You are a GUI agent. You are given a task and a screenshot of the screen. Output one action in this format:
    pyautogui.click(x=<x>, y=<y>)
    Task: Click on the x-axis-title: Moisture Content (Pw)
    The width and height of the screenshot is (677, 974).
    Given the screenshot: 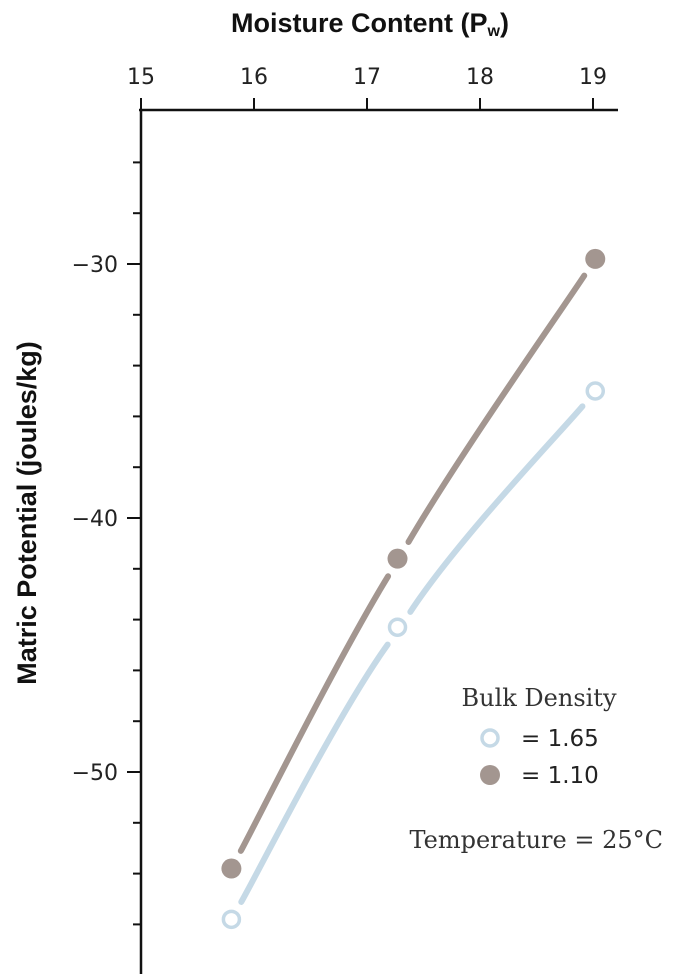 What is the action you would take?
    pyautogui.click(x=370, y=24)
    